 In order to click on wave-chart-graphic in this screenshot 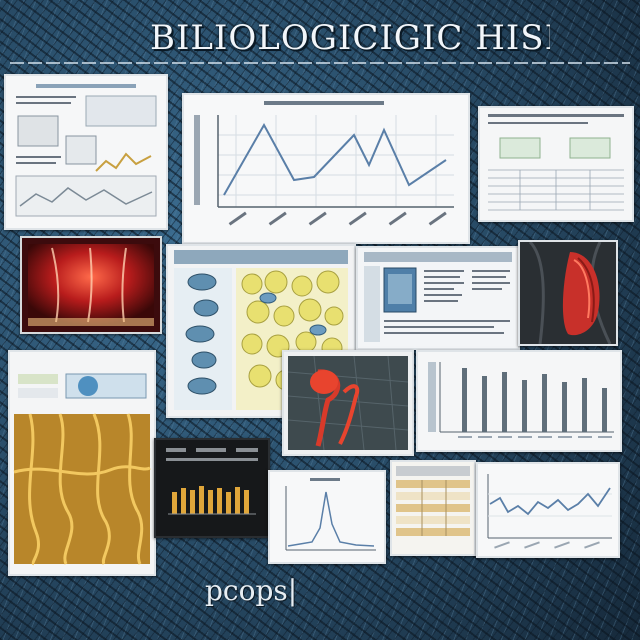, I will do `click(548, 510)`.